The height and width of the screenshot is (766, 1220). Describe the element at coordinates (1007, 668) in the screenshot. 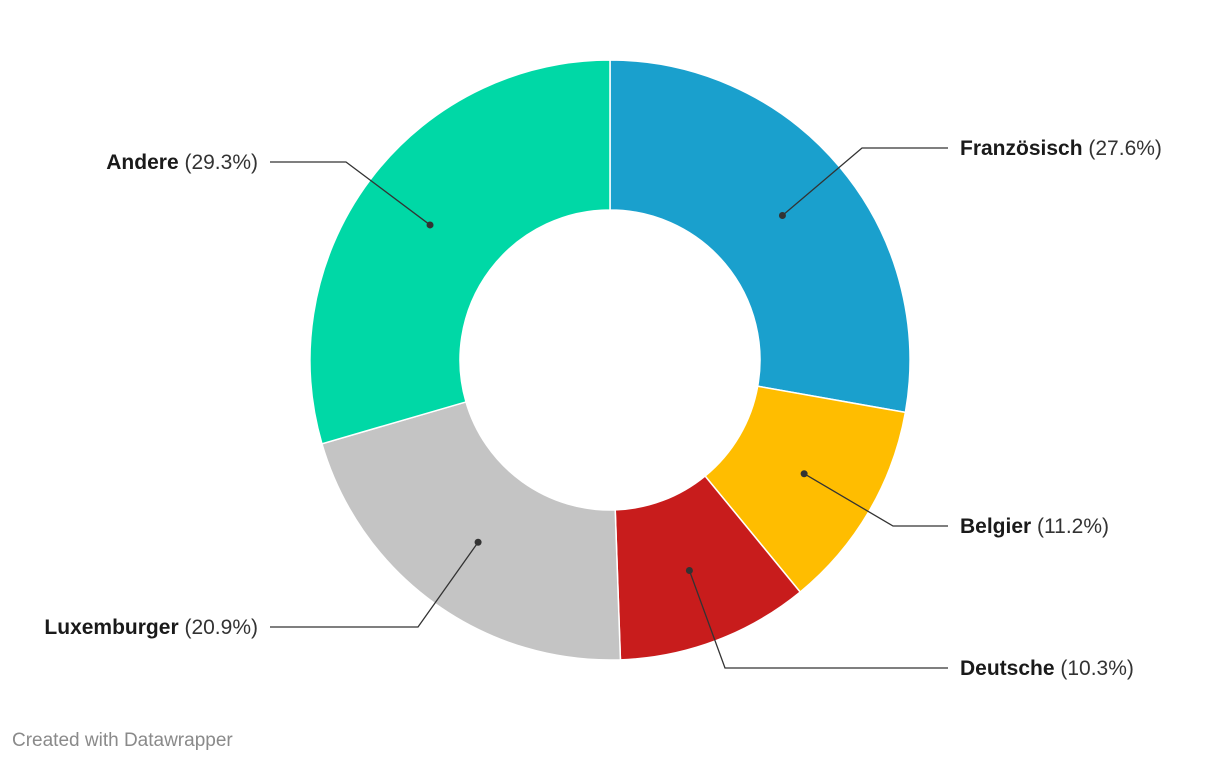

I see `label-name: Deutsche` at that location.